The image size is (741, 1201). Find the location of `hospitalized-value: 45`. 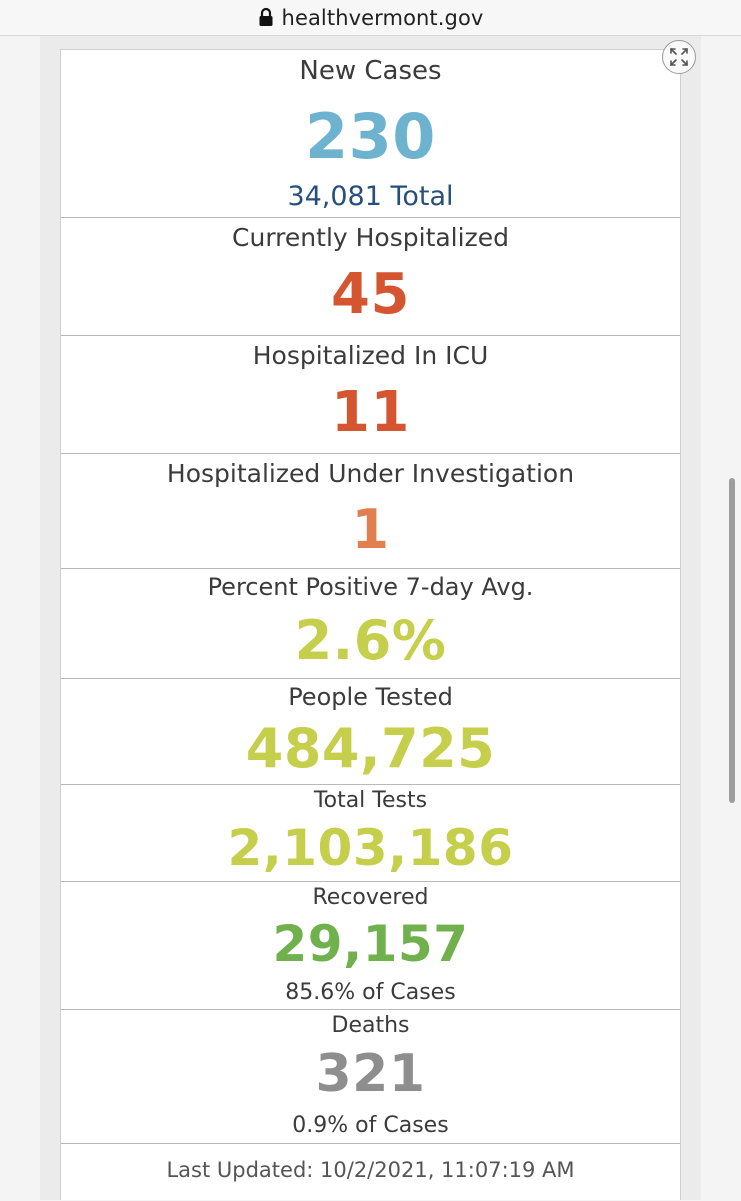

hospitalized-value: 45 is located at coordinates (370, 294).